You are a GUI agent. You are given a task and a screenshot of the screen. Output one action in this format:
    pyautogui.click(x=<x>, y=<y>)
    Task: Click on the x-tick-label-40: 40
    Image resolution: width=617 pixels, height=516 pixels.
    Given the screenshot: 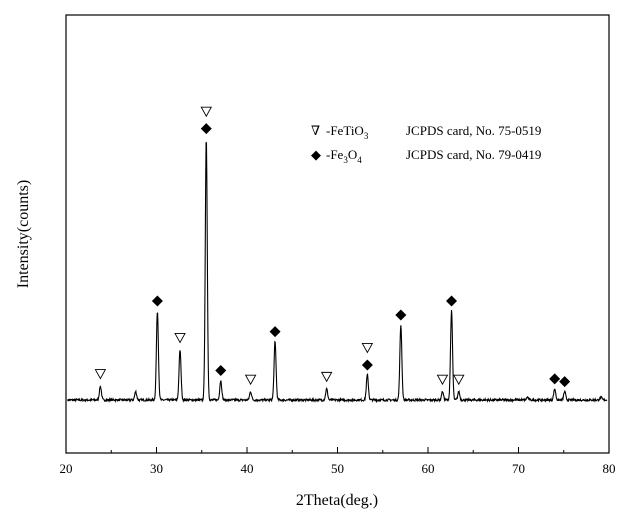 What is the action you would take?
    pyautogui.click(x=247, y=468)
    